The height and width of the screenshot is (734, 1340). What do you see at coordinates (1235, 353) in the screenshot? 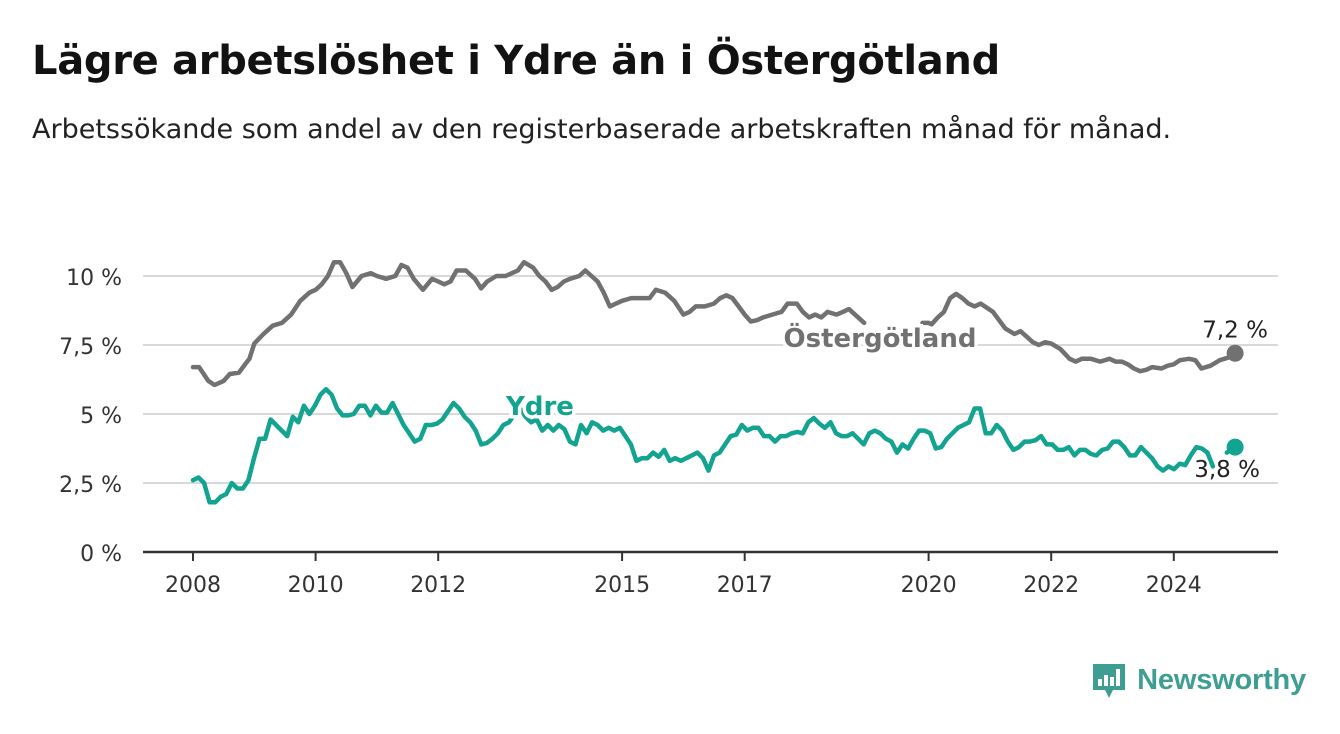
I see `end-point-ostergotland` at bounding box center [1235, 353].